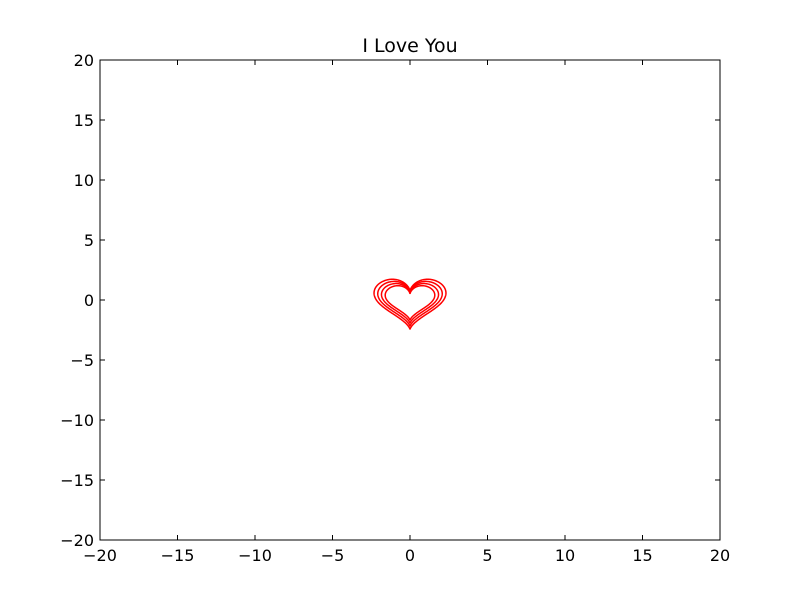  Describe the element at coordinates (720, 555) in the screenshot. I see `x-tick-label: 20` at that location.